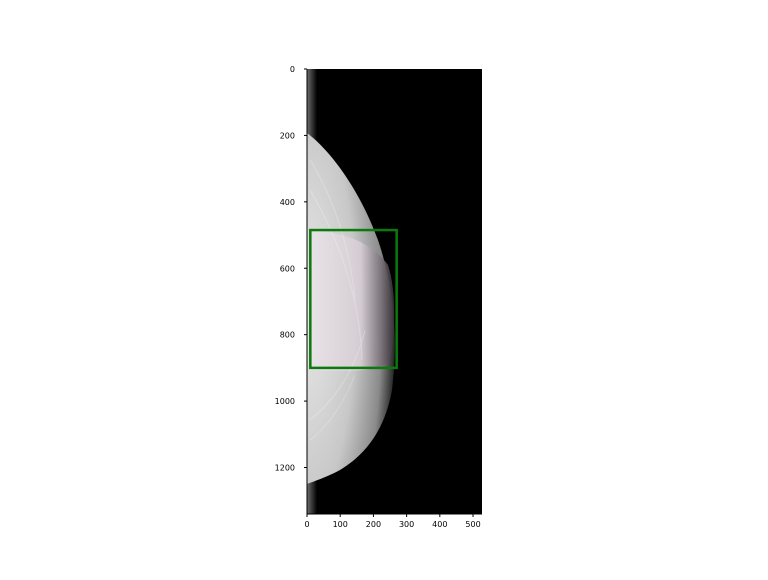  Describe the element at coordinates (287, 268) in the screenshot. I see `y-tick-label: 600` at that location.